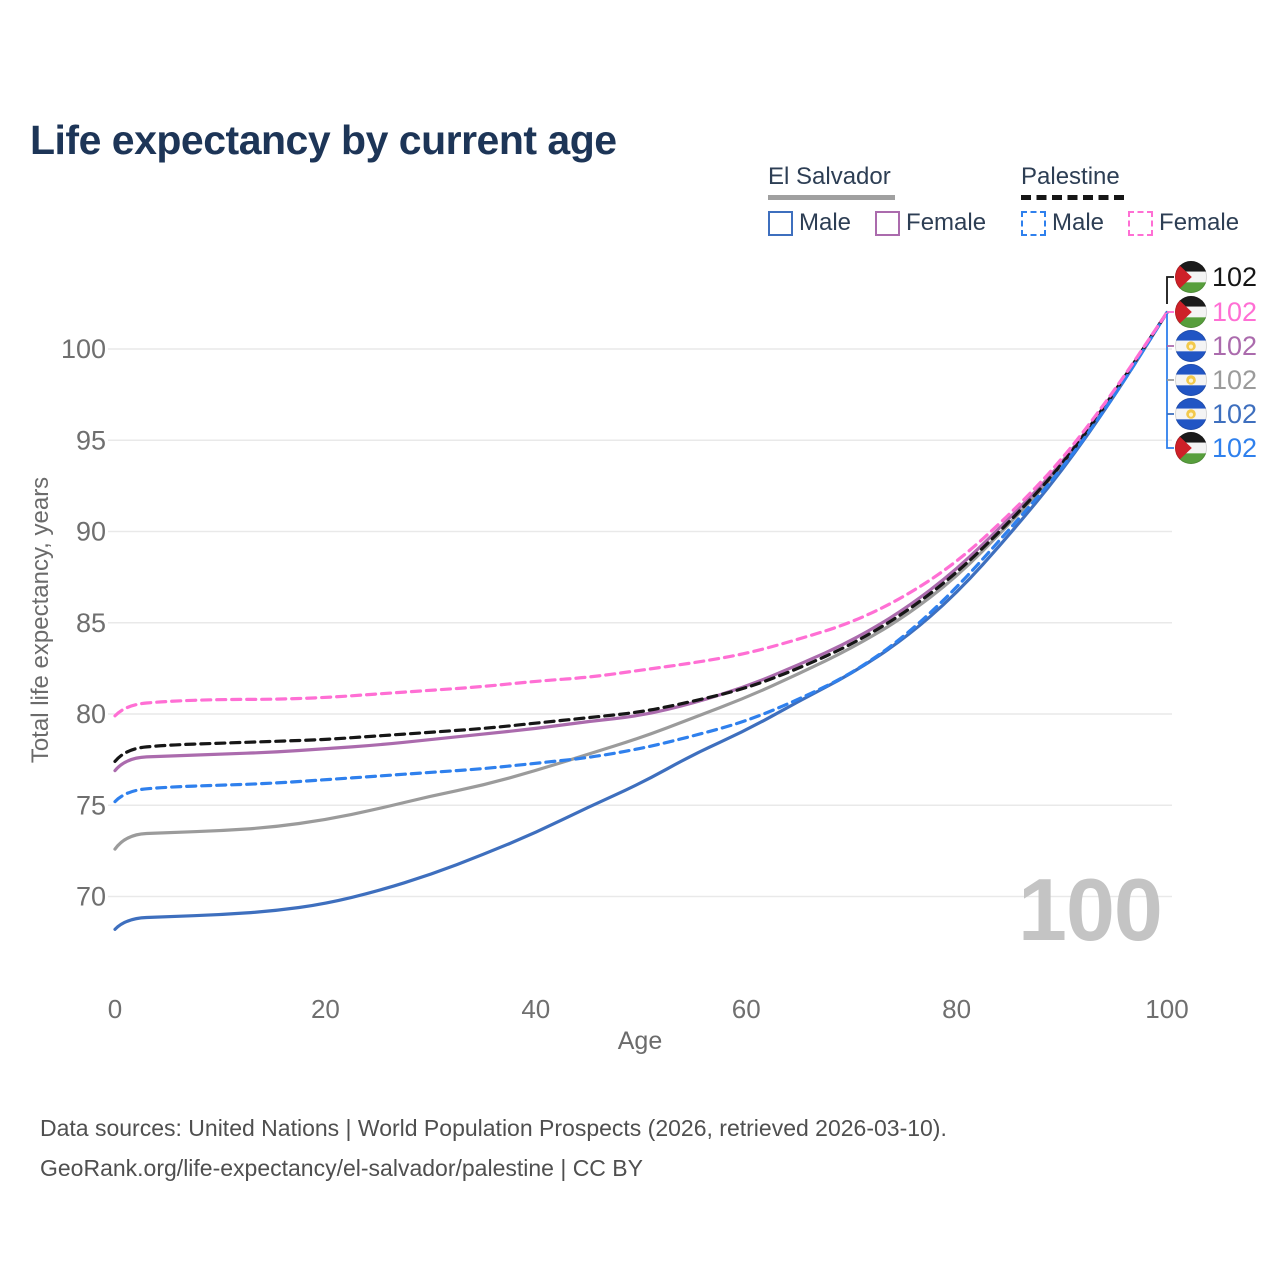  I want to click on legend-row-el-salvador: Male Female, so click(877, 223).